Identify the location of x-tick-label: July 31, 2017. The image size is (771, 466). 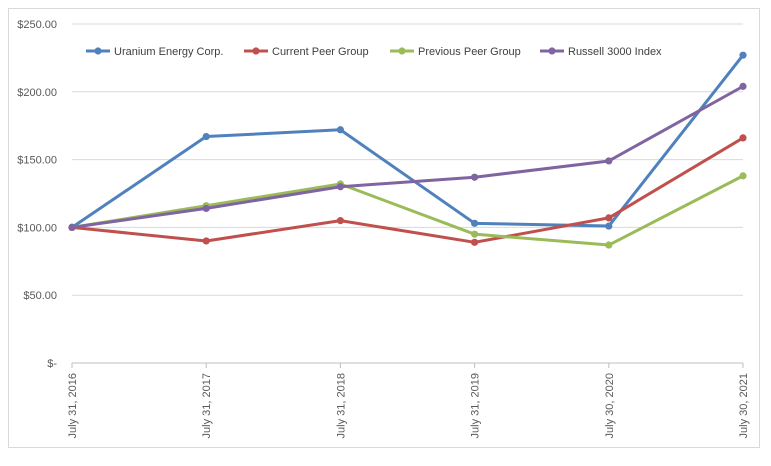
(207, 405).